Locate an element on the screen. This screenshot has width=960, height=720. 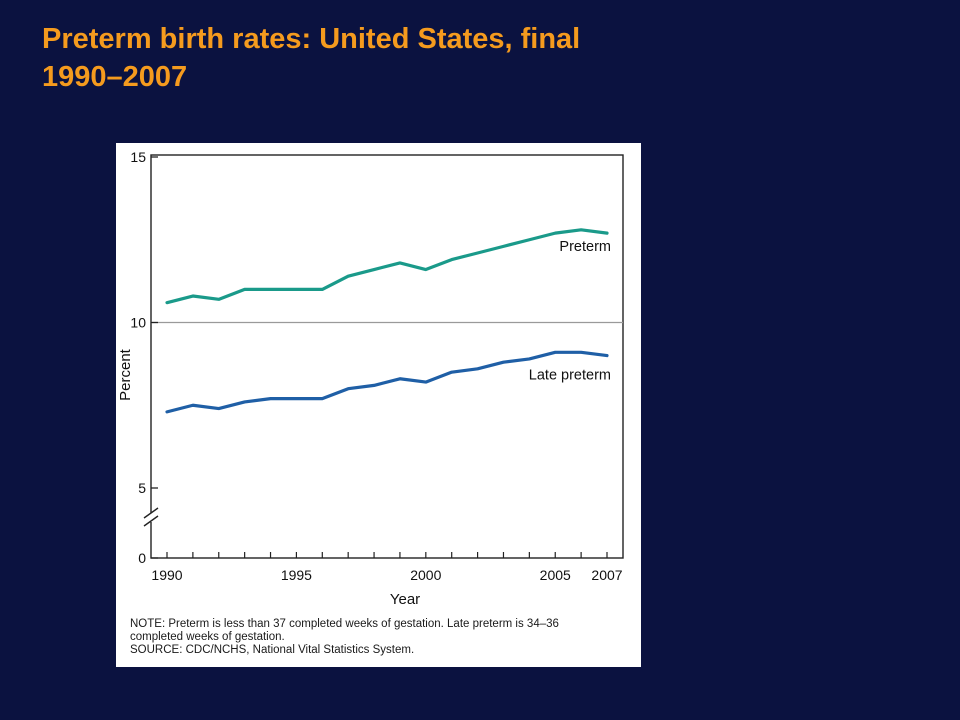
x-axis-label: Year is located at coordinates (405, 599).